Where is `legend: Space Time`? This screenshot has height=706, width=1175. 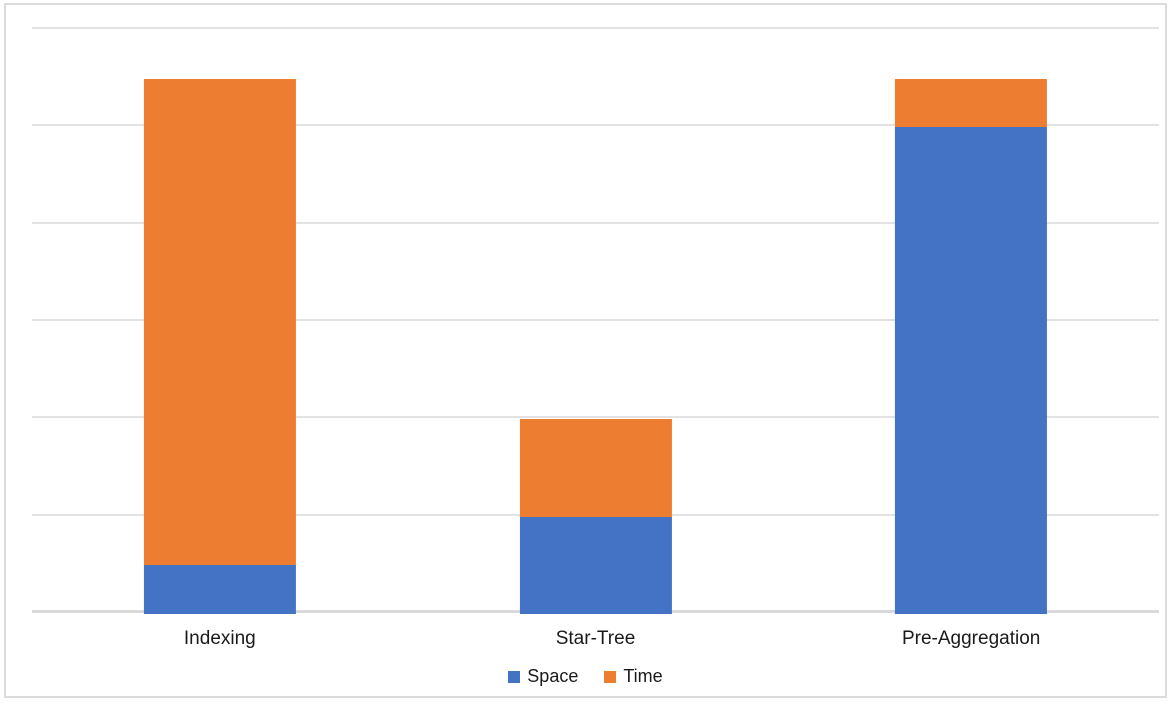 legend: Space Time is located at coordinates (585, 676).